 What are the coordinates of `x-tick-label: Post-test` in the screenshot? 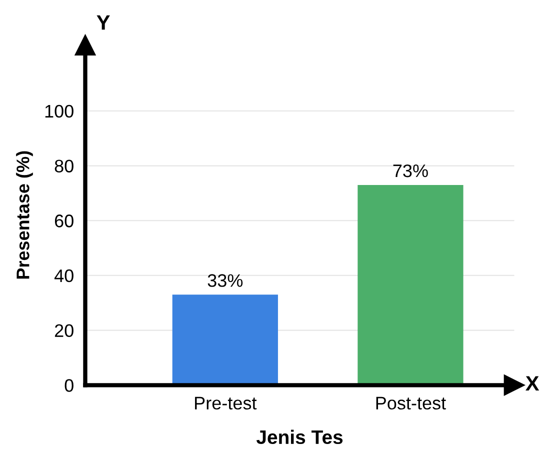 It's located at (411, 403).